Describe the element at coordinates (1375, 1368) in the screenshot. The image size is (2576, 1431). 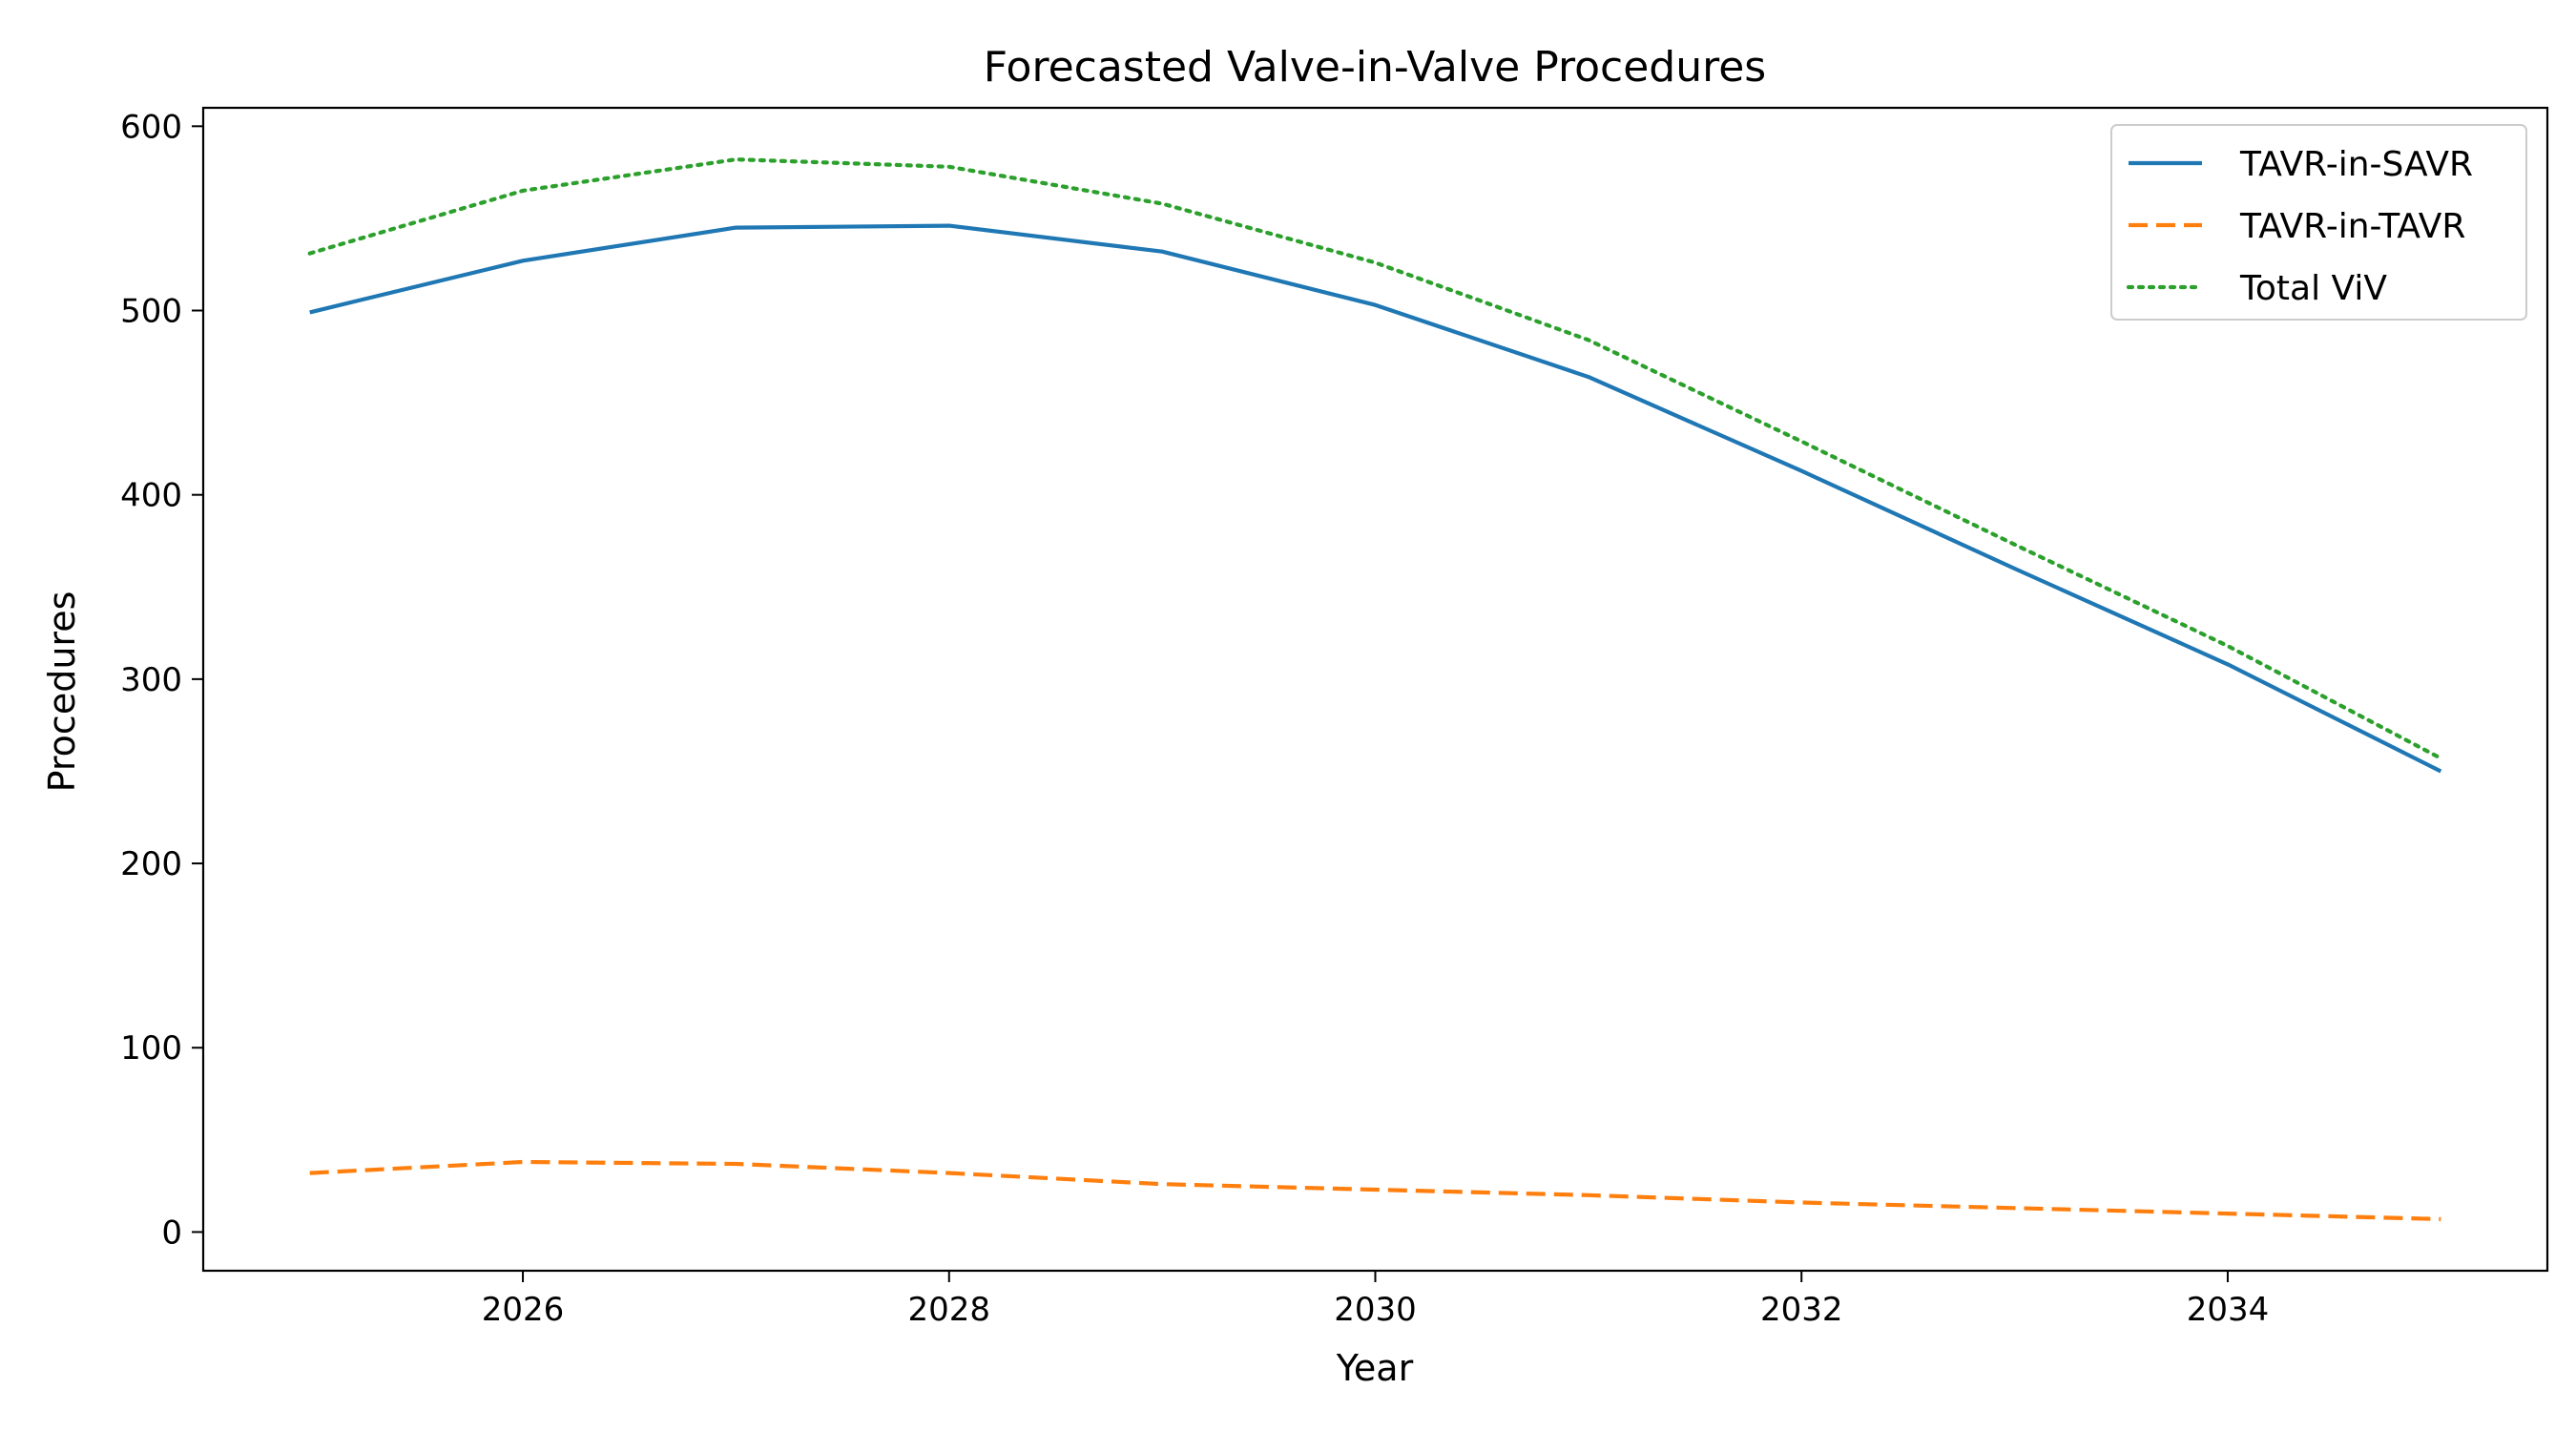
I see `x-axis-label: Year` at that location.